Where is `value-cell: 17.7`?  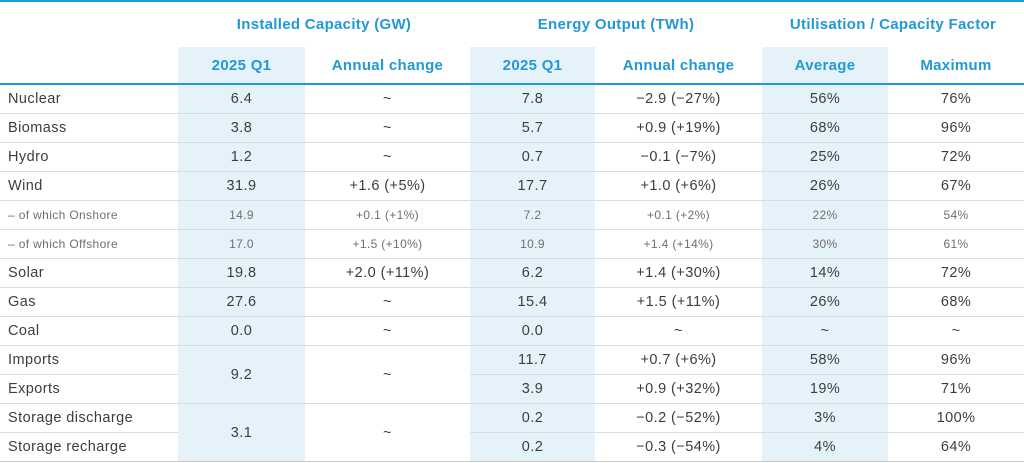 value-cell: 17.7 is located at coordinates (532, 186).